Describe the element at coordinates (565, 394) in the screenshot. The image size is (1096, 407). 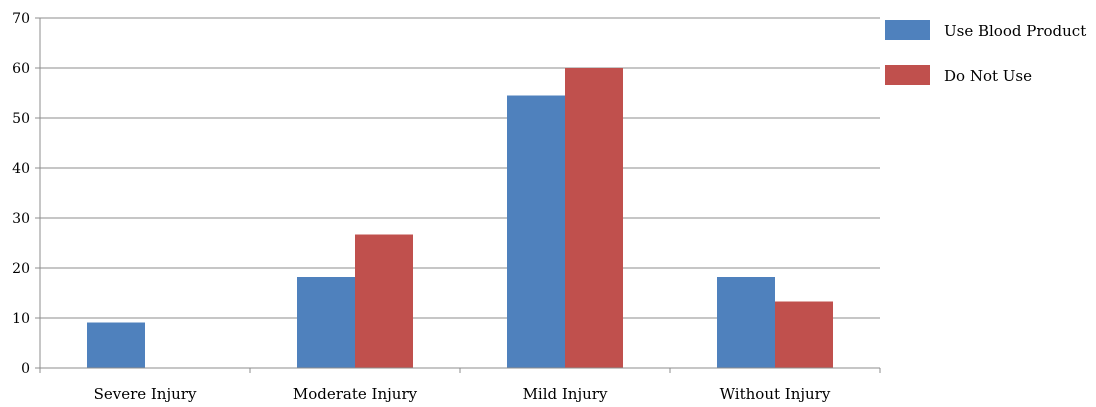
I see `x-category-label: Mild Injury` at that location.